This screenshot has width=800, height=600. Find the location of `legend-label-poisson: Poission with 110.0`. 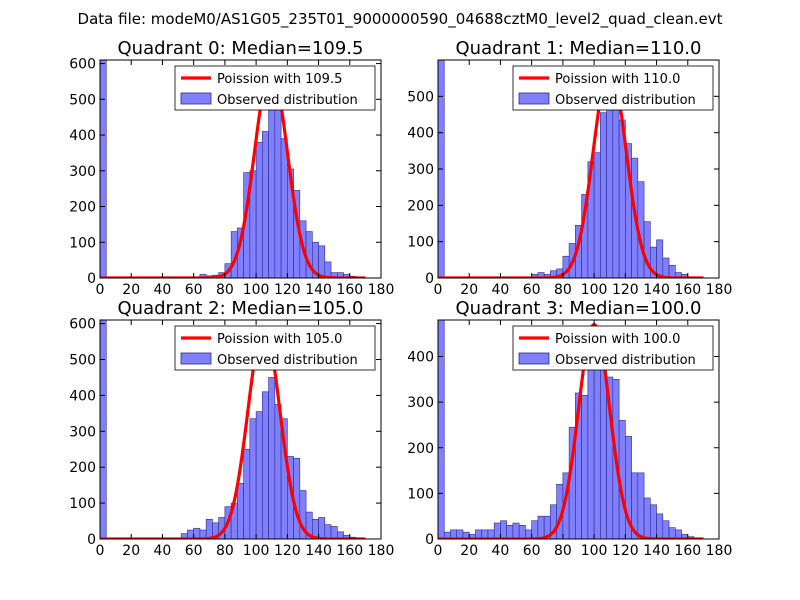

legend-label-poisson: Poission with 110.0 is located at coordinates (617, 79).